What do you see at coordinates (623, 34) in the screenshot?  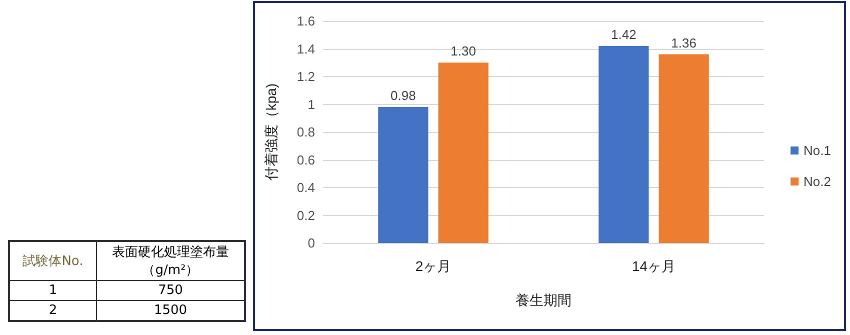 I see `data-label: 1.42` at bounding box center [623, 34].